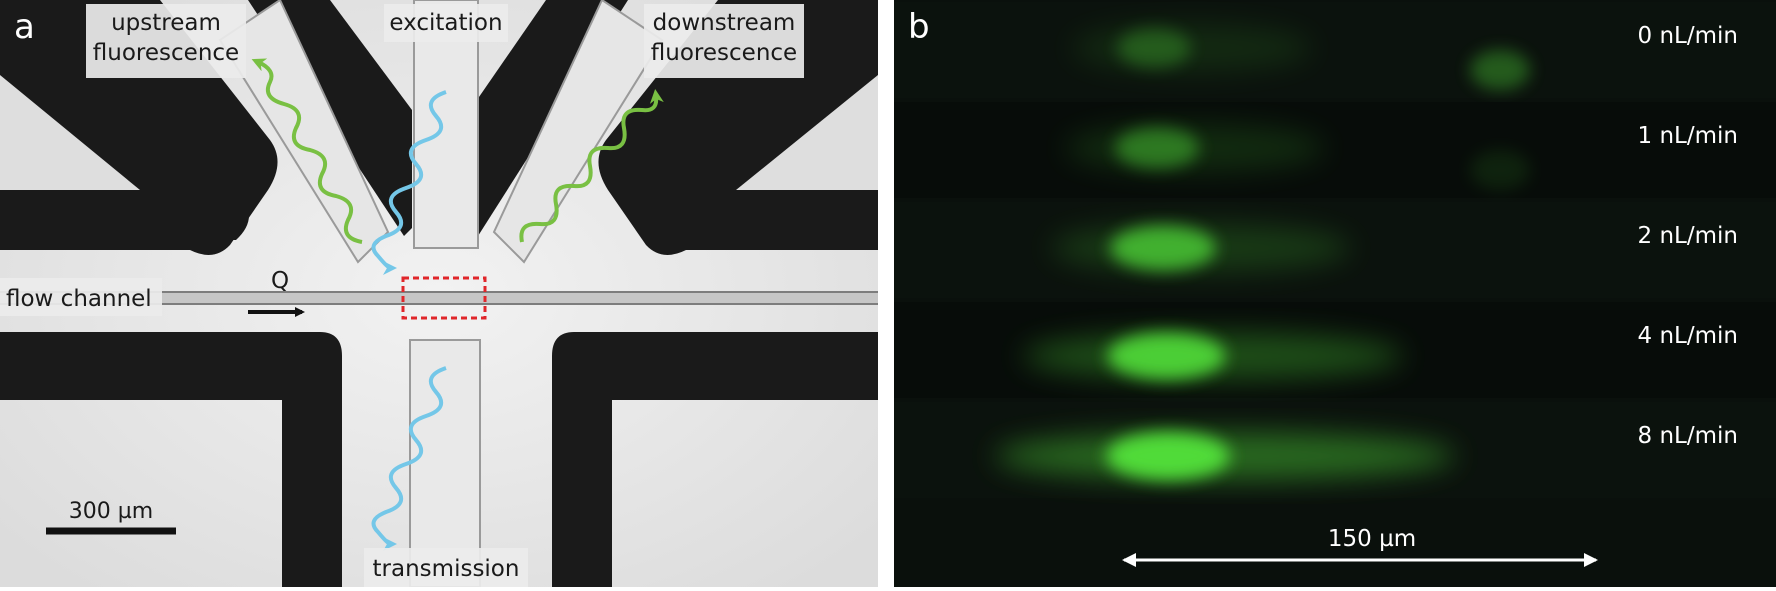 The image size is (1776, 591). What do you see at coordinates (724, 23) in the screenshot?
I see `downstream-label-line1: downstream` at bounding box center [724, 23].